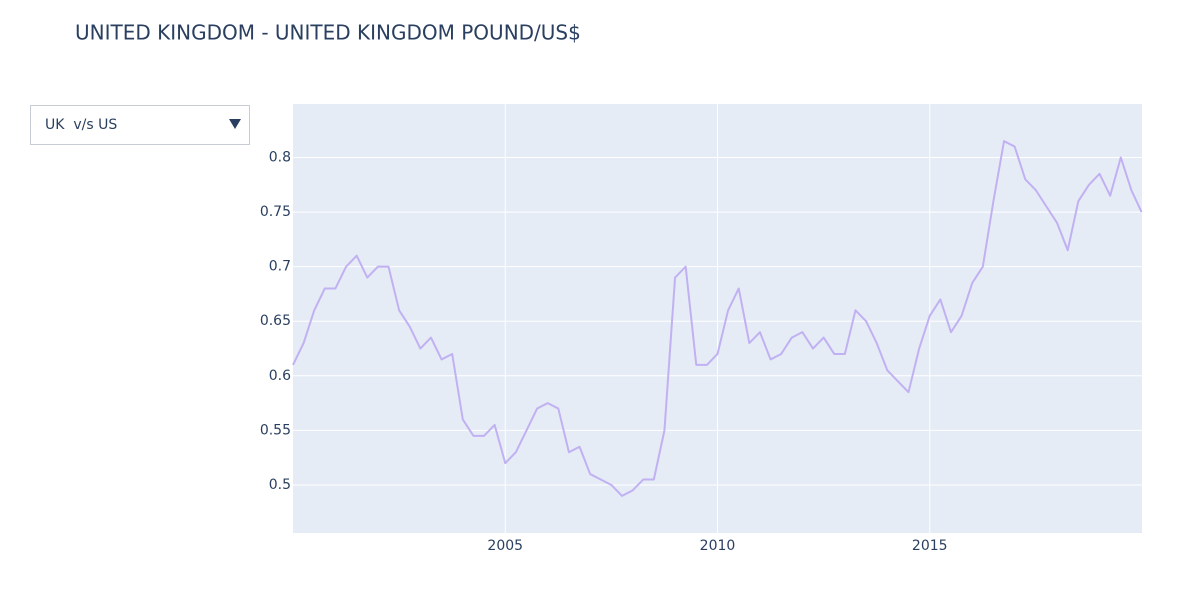 The height and width of the screenshot is (616, 1190). What do you see at coordinates (718, 546) in the screenshot?
I see `x-tick-label: 2010` at bounding box center [718, 546].